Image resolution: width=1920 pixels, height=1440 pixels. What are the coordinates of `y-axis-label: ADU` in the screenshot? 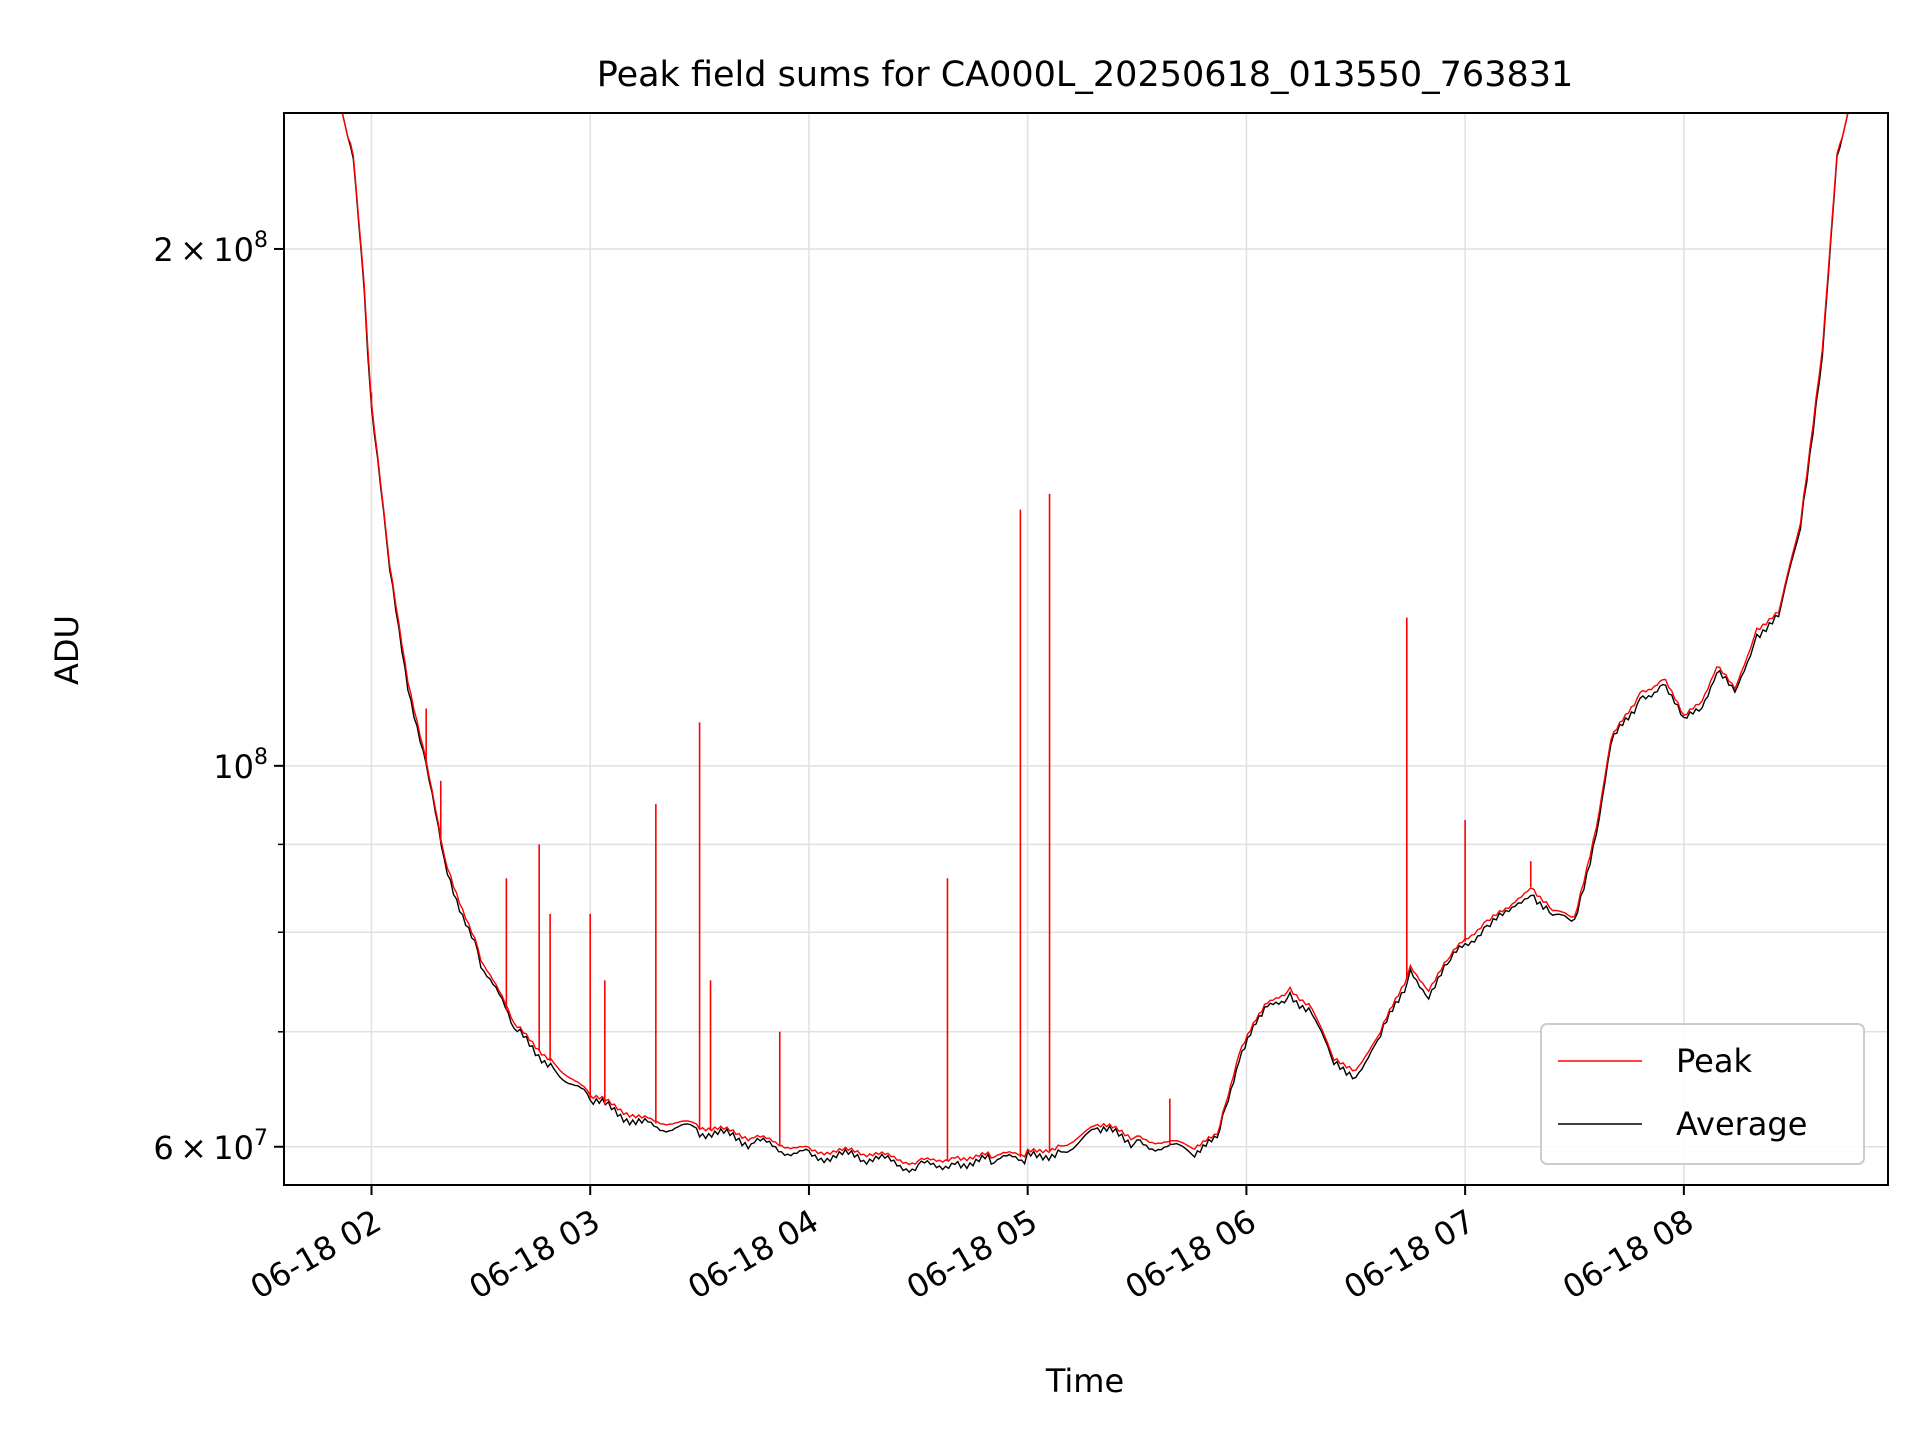 It's located at (67, 650).